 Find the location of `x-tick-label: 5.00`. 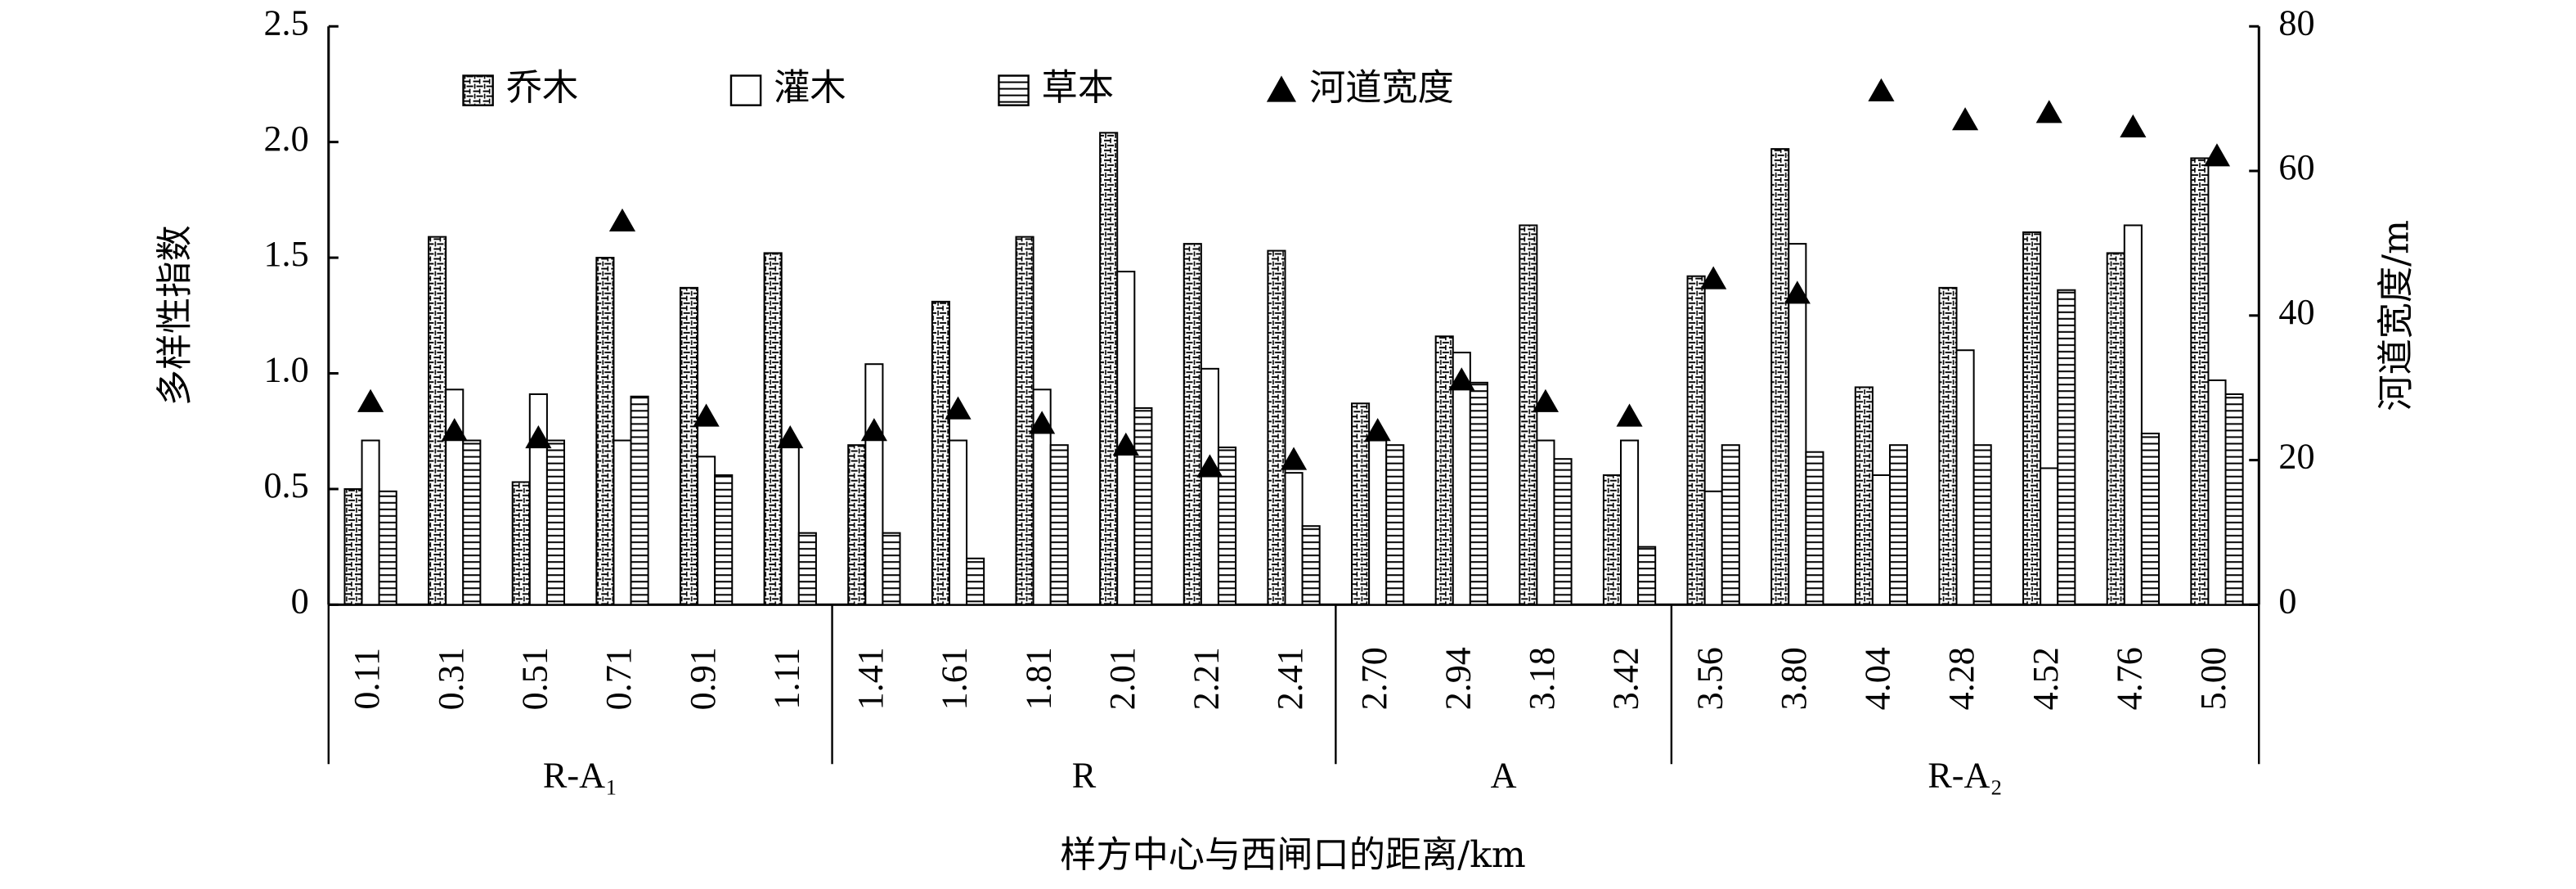

x-tick-label: 5.00 is located at coordinates (2213, 678).